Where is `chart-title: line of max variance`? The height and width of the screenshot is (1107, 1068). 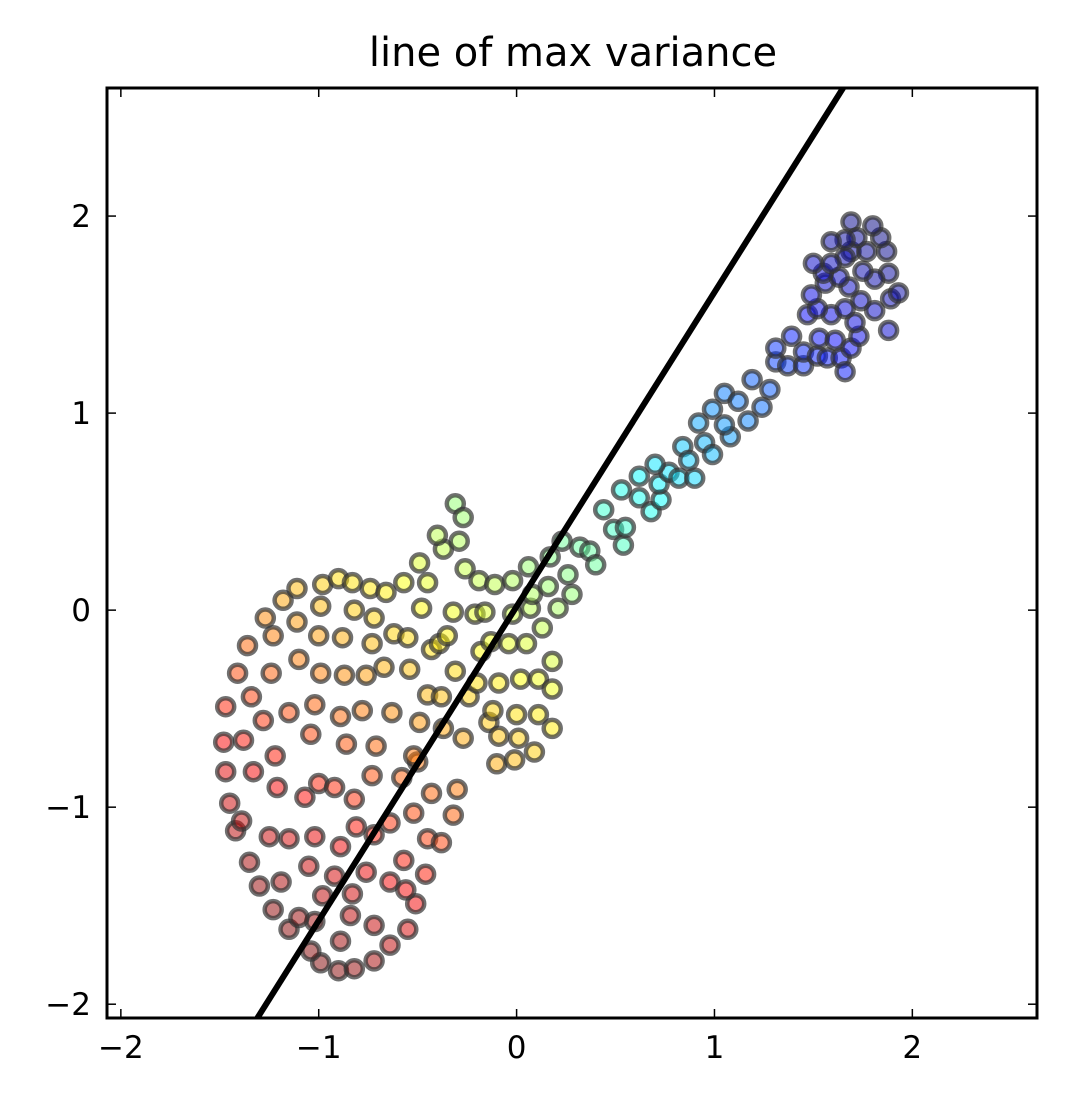
chart-title: line of max variance is located at coordinates (573, 53).